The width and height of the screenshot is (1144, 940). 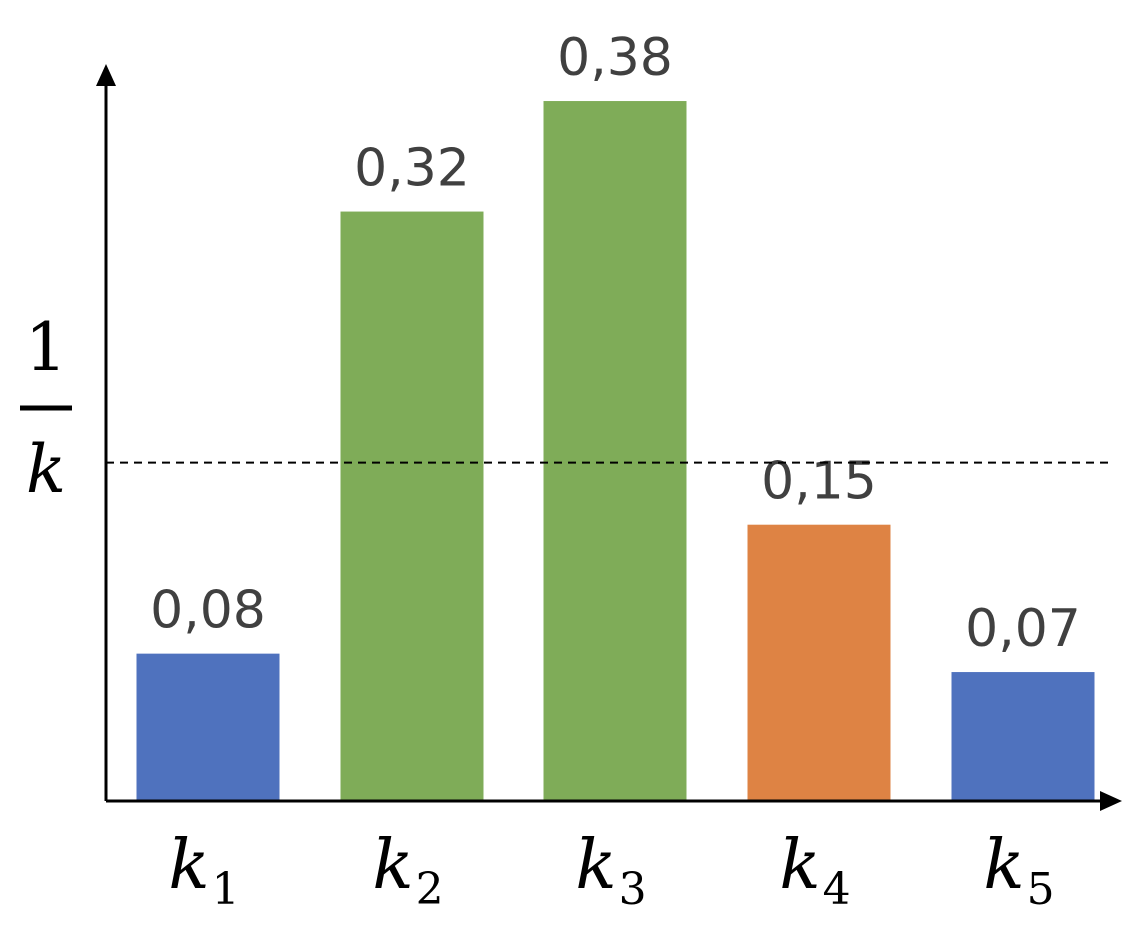 I want to click on category-label-1: k1, so click(x=203, y=870).